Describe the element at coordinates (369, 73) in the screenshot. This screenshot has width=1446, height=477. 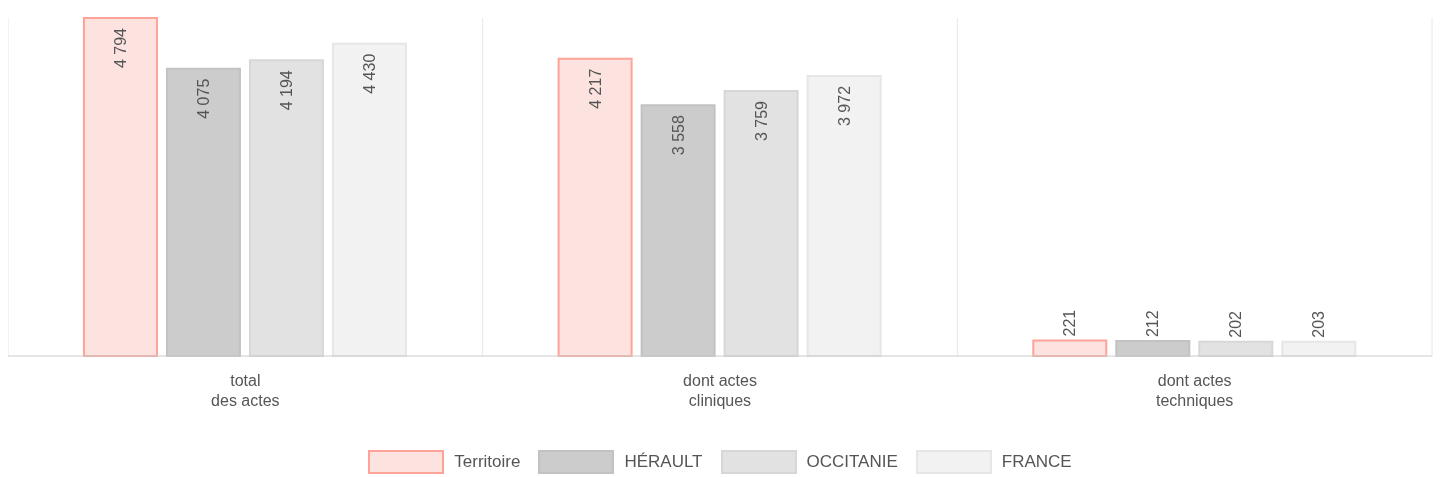
I see `data-label: 4 430` at that location.